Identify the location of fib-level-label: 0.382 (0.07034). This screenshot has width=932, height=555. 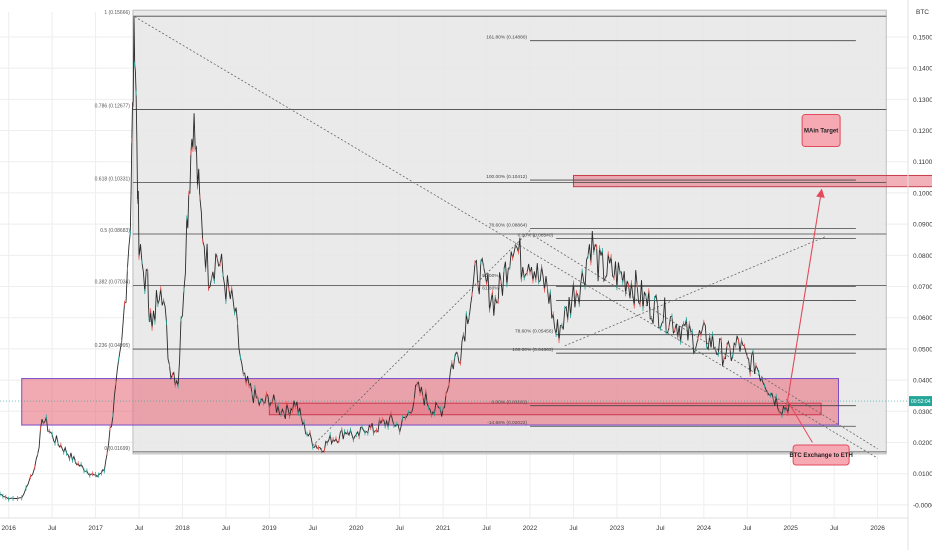
(113, 282).